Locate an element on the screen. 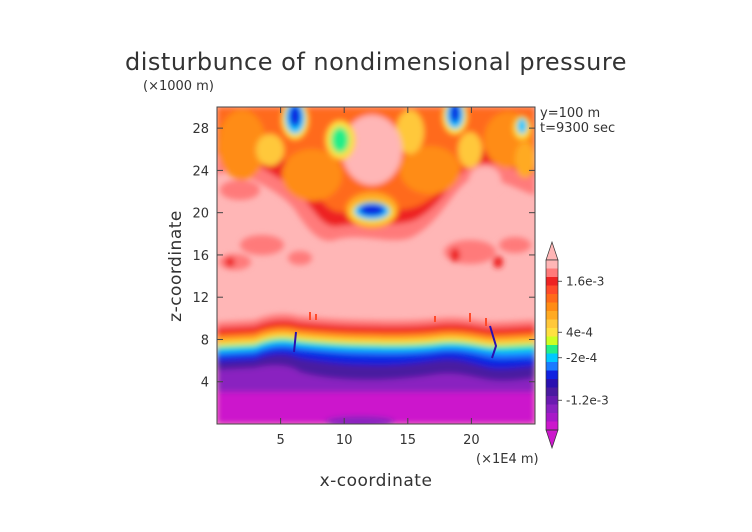 Image resolution: width=752 pixels, height=532 pixels. y-tick-label: 16 is located at coordinates (200, 256).